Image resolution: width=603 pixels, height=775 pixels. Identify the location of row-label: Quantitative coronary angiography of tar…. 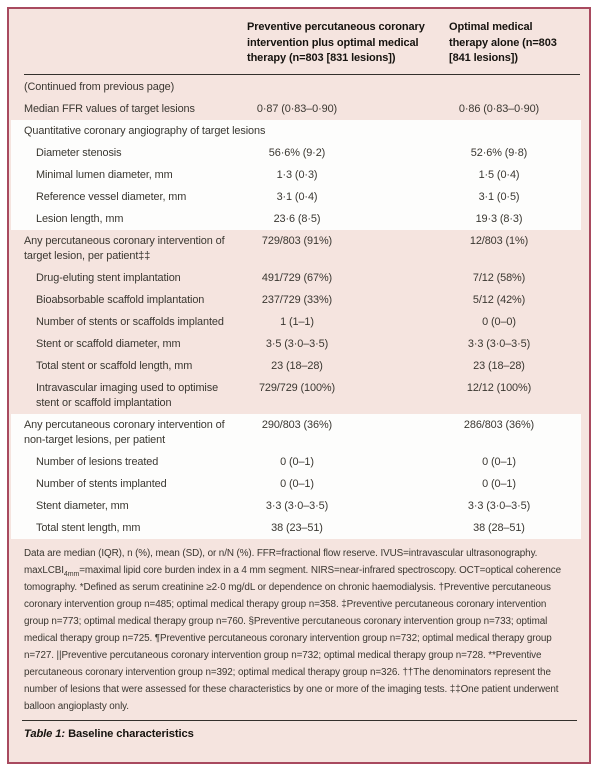
(145, 131).